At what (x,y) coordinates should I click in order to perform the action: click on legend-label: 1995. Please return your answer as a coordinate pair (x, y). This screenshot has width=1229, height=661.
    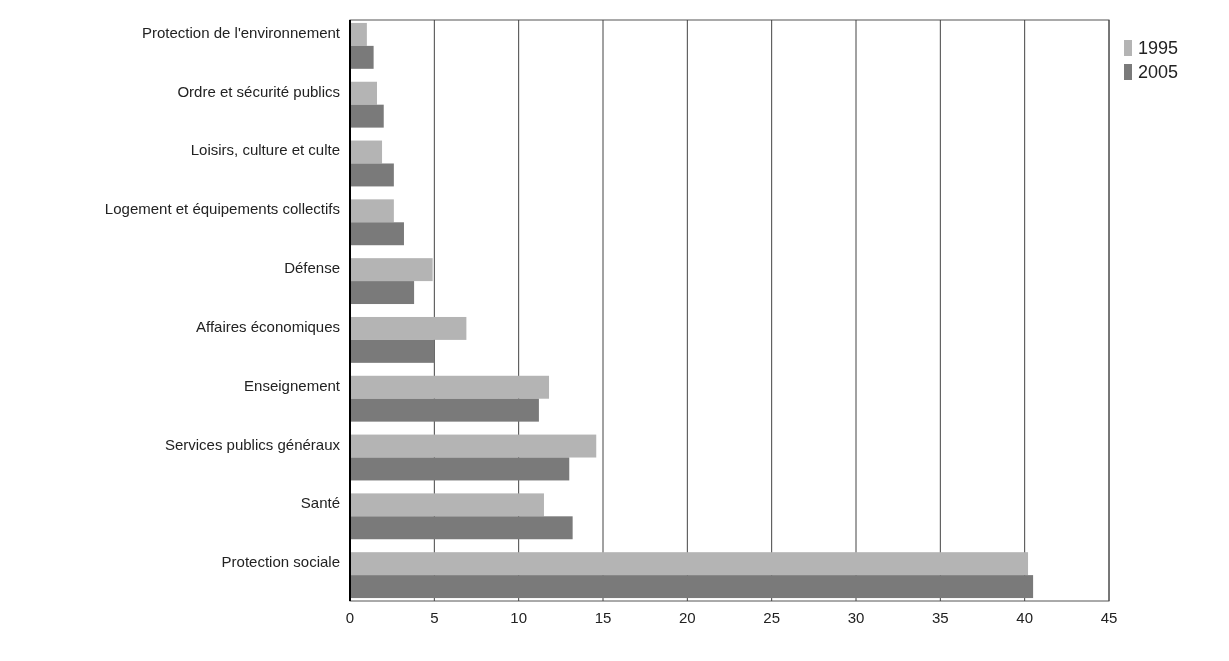
    Looking at the image, I should click on (1158, 48).